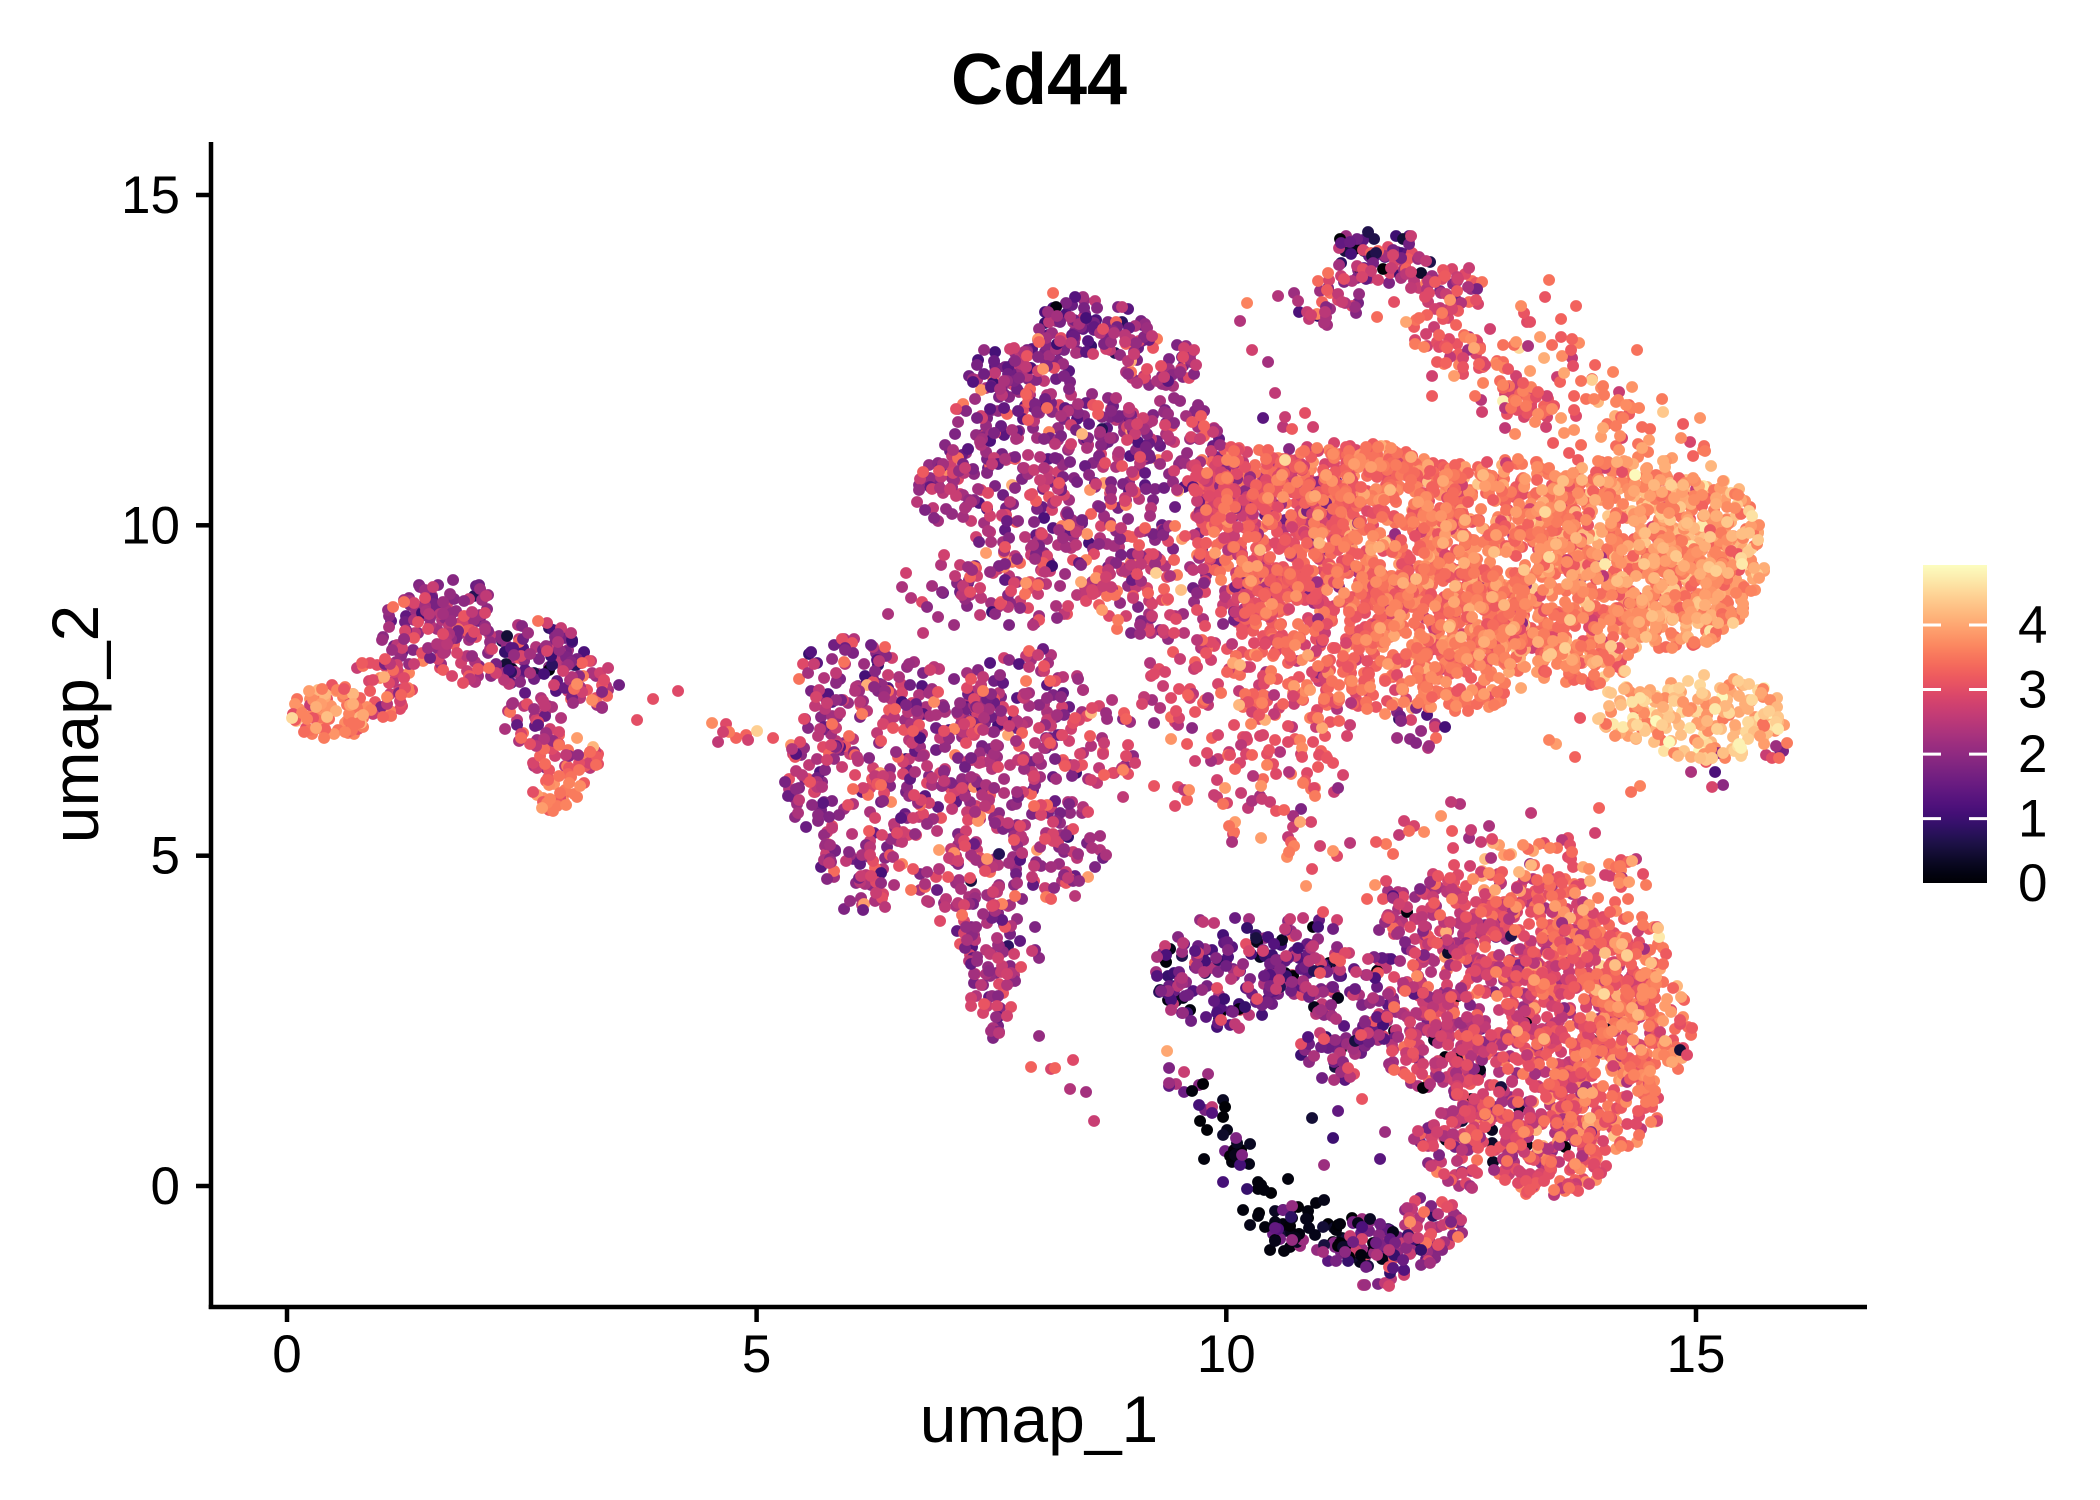 Image resolution: width=2100 pixels, height=1500 pixels. What do you see at coordinates (2032, 754) in the screenshot?
I see `svg-text: 2` at bounding box center [2032, 754].